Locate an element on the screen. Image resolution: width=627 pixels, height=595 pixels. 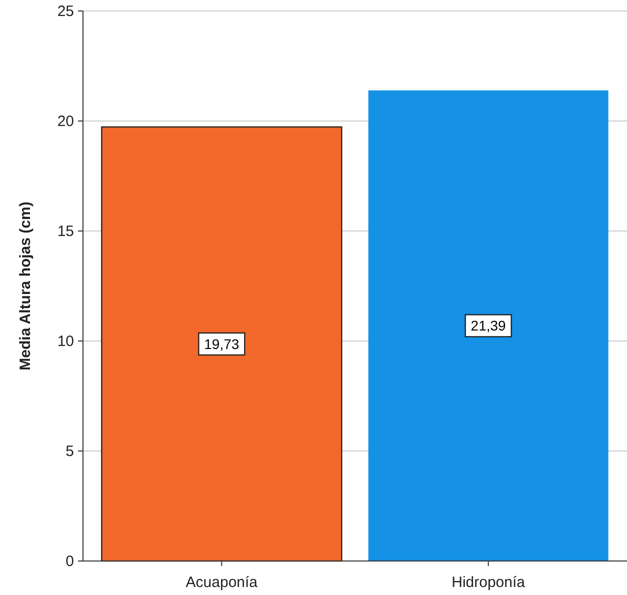
y-axis-title: Media Altura hojas (cm) is located at coordinates (25, 286).